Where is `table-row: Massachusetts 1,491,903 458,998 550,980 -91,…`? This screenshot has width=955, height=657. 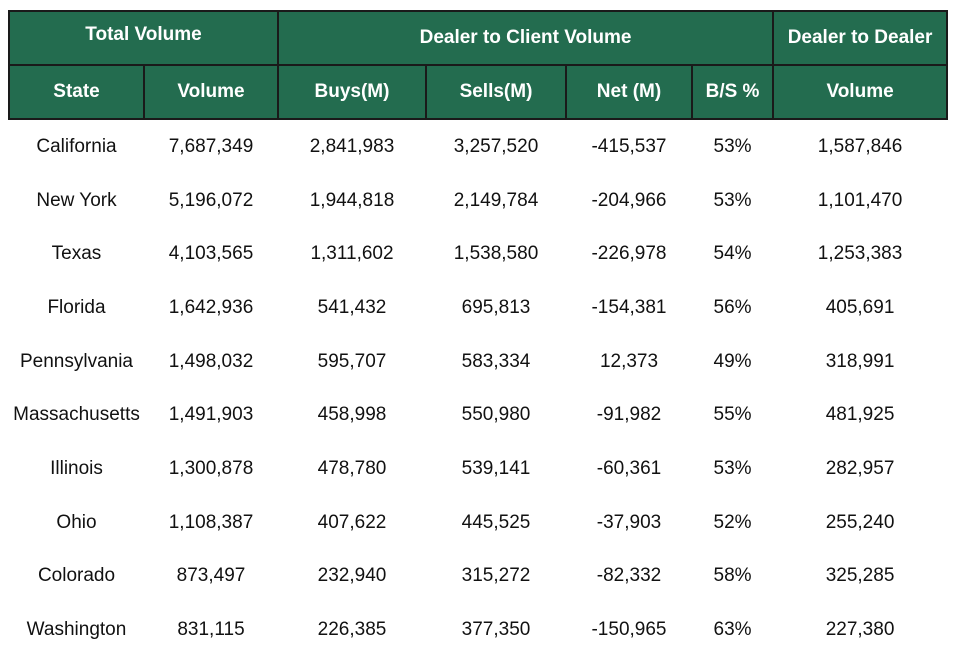 table-row: Massachusetts 1,491,903 458,998 550,980 -91,… is located at coordinates (478, 415).